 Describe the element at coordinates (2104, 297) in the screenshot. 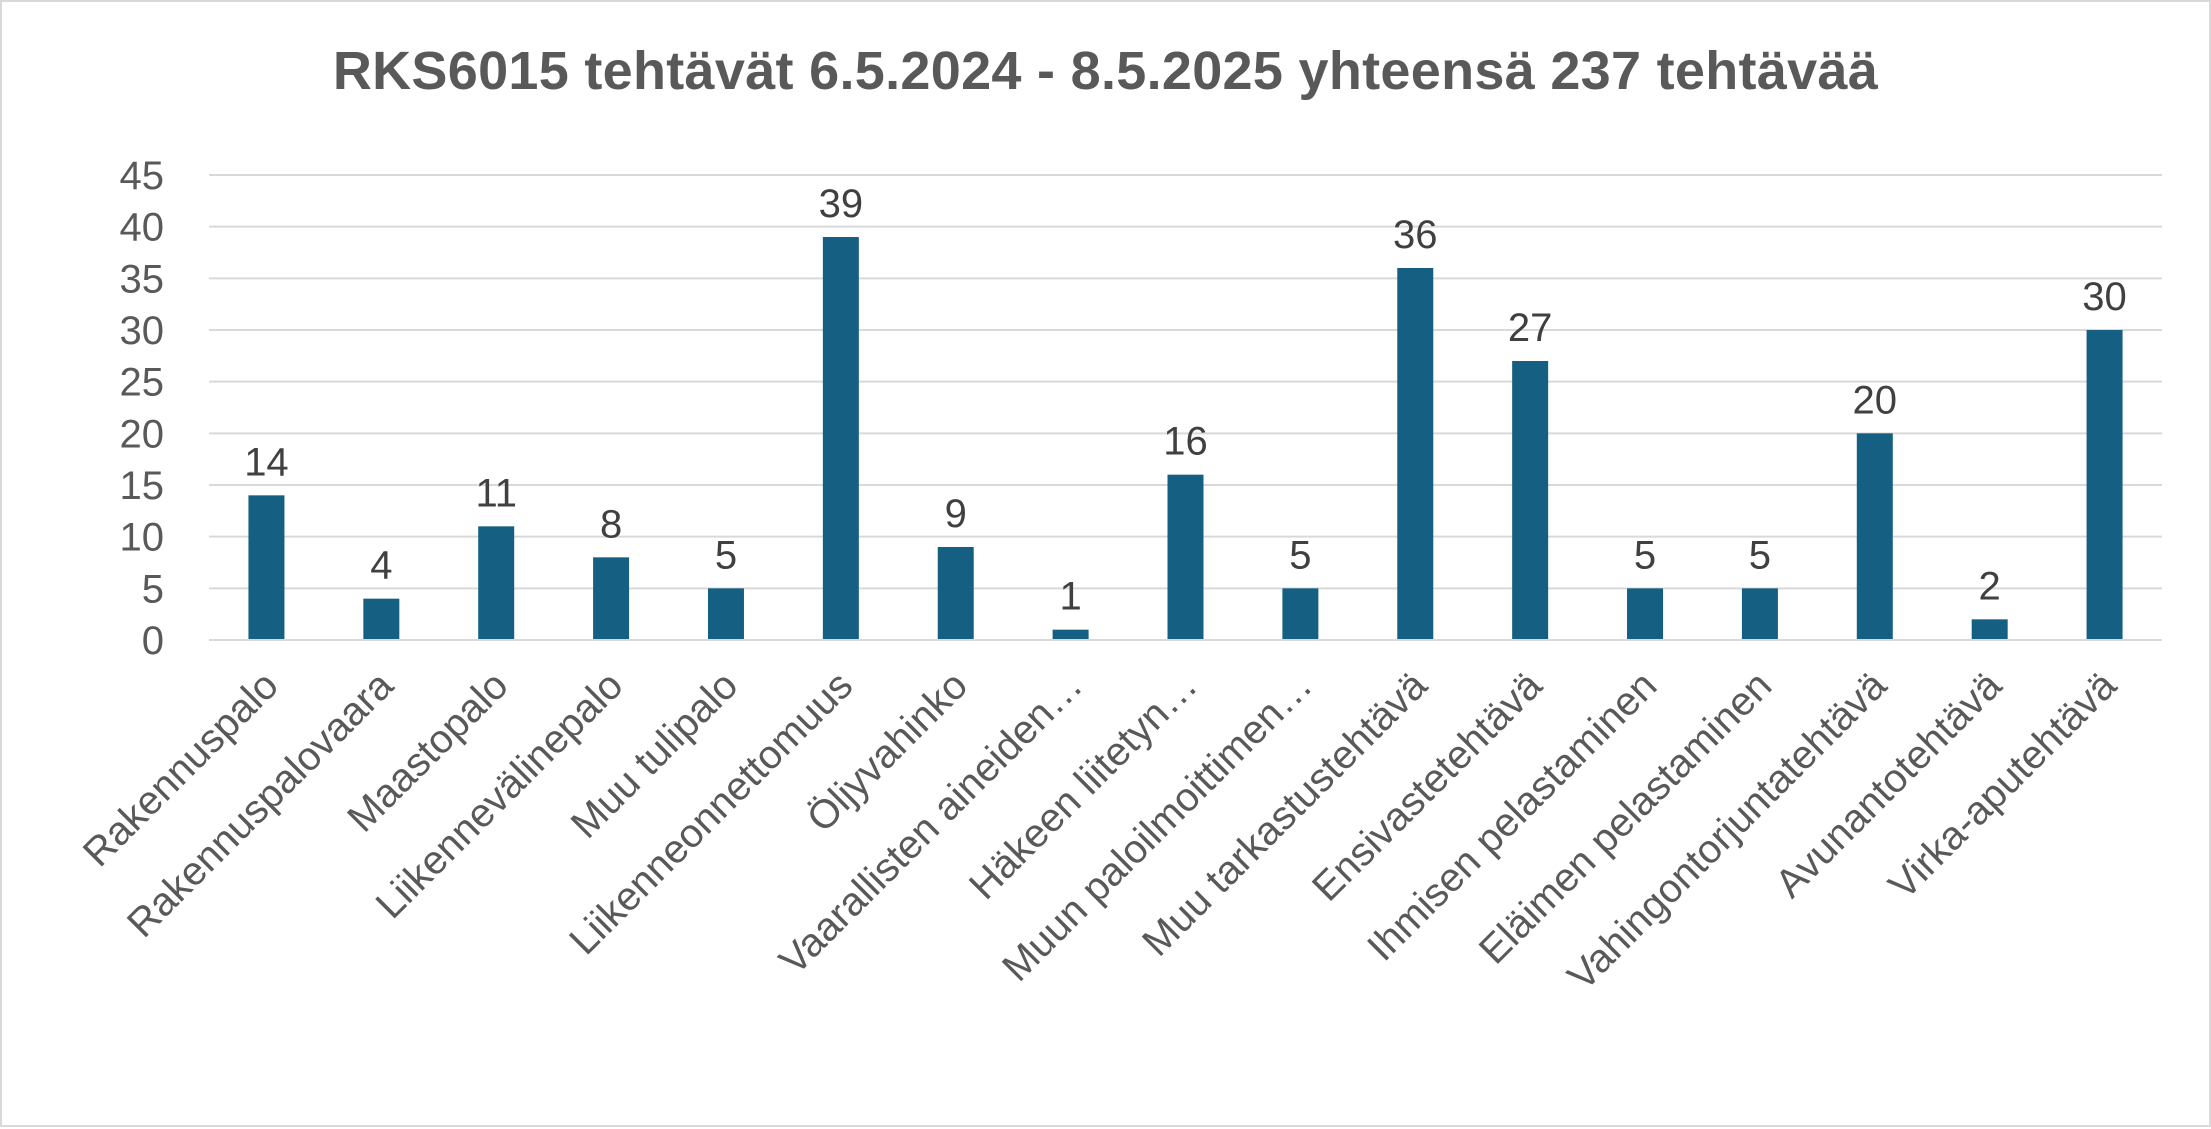

I see `data-label: 30` at that location.